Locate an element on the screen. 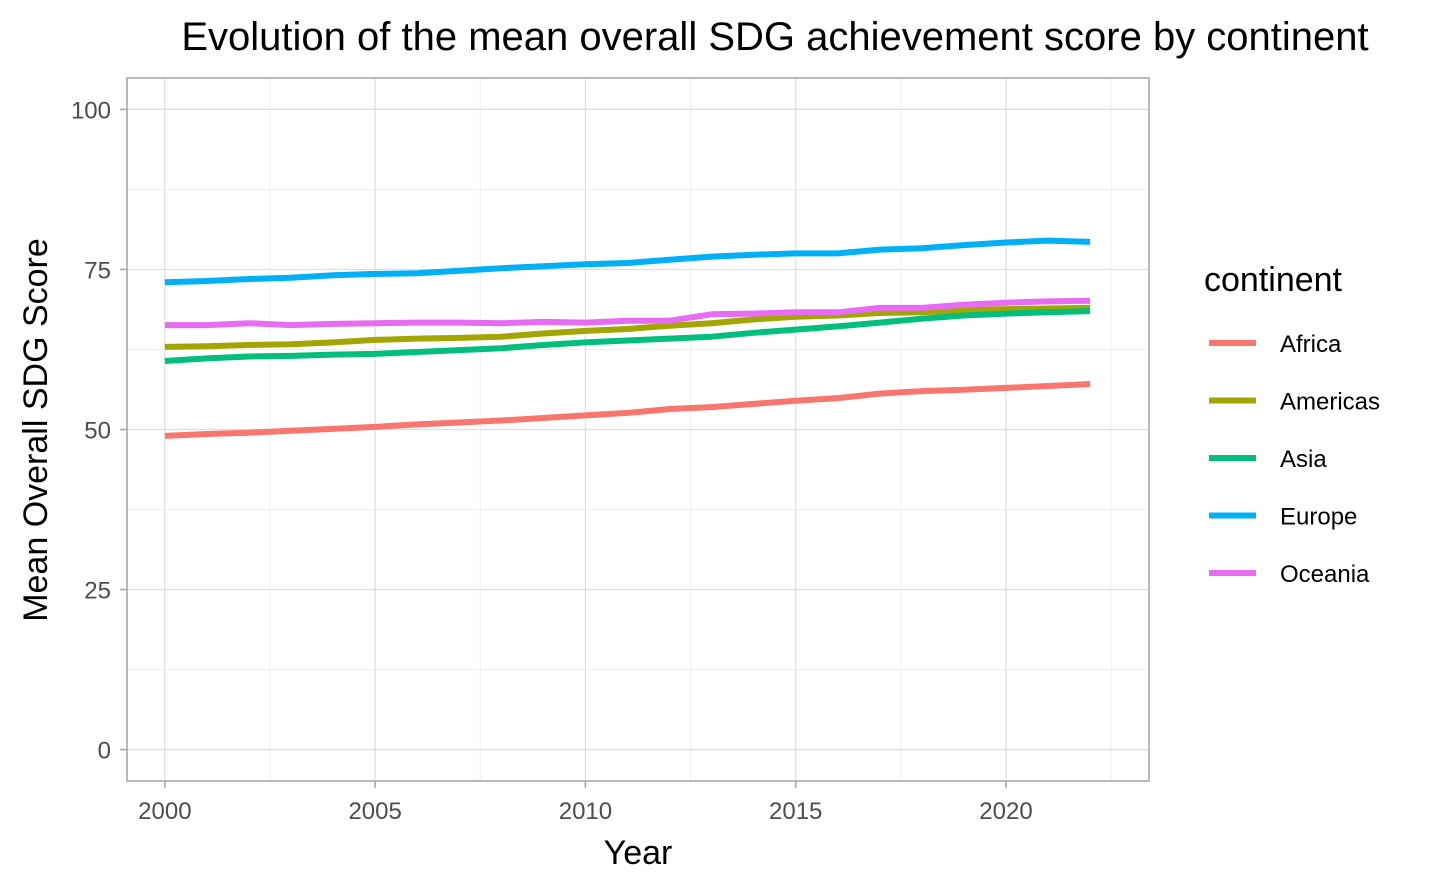 The image size is (1440, 894). series-line-asia is located at coordinates (627, 336).